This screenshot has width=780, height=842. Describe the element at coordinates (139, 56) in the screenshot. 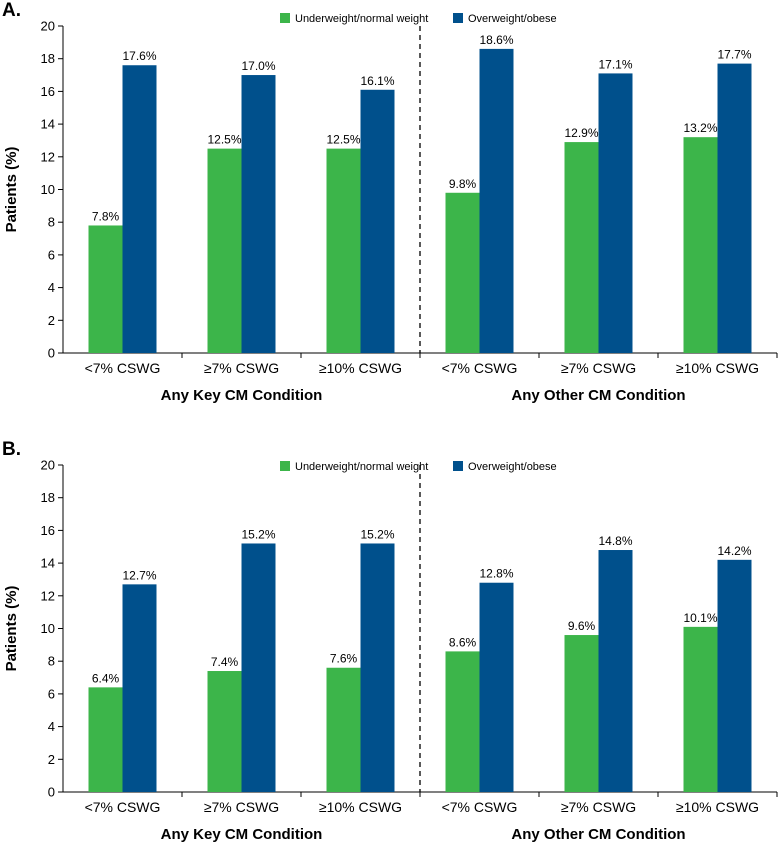

I see `data-label-overweight: 17.6%` at that location.